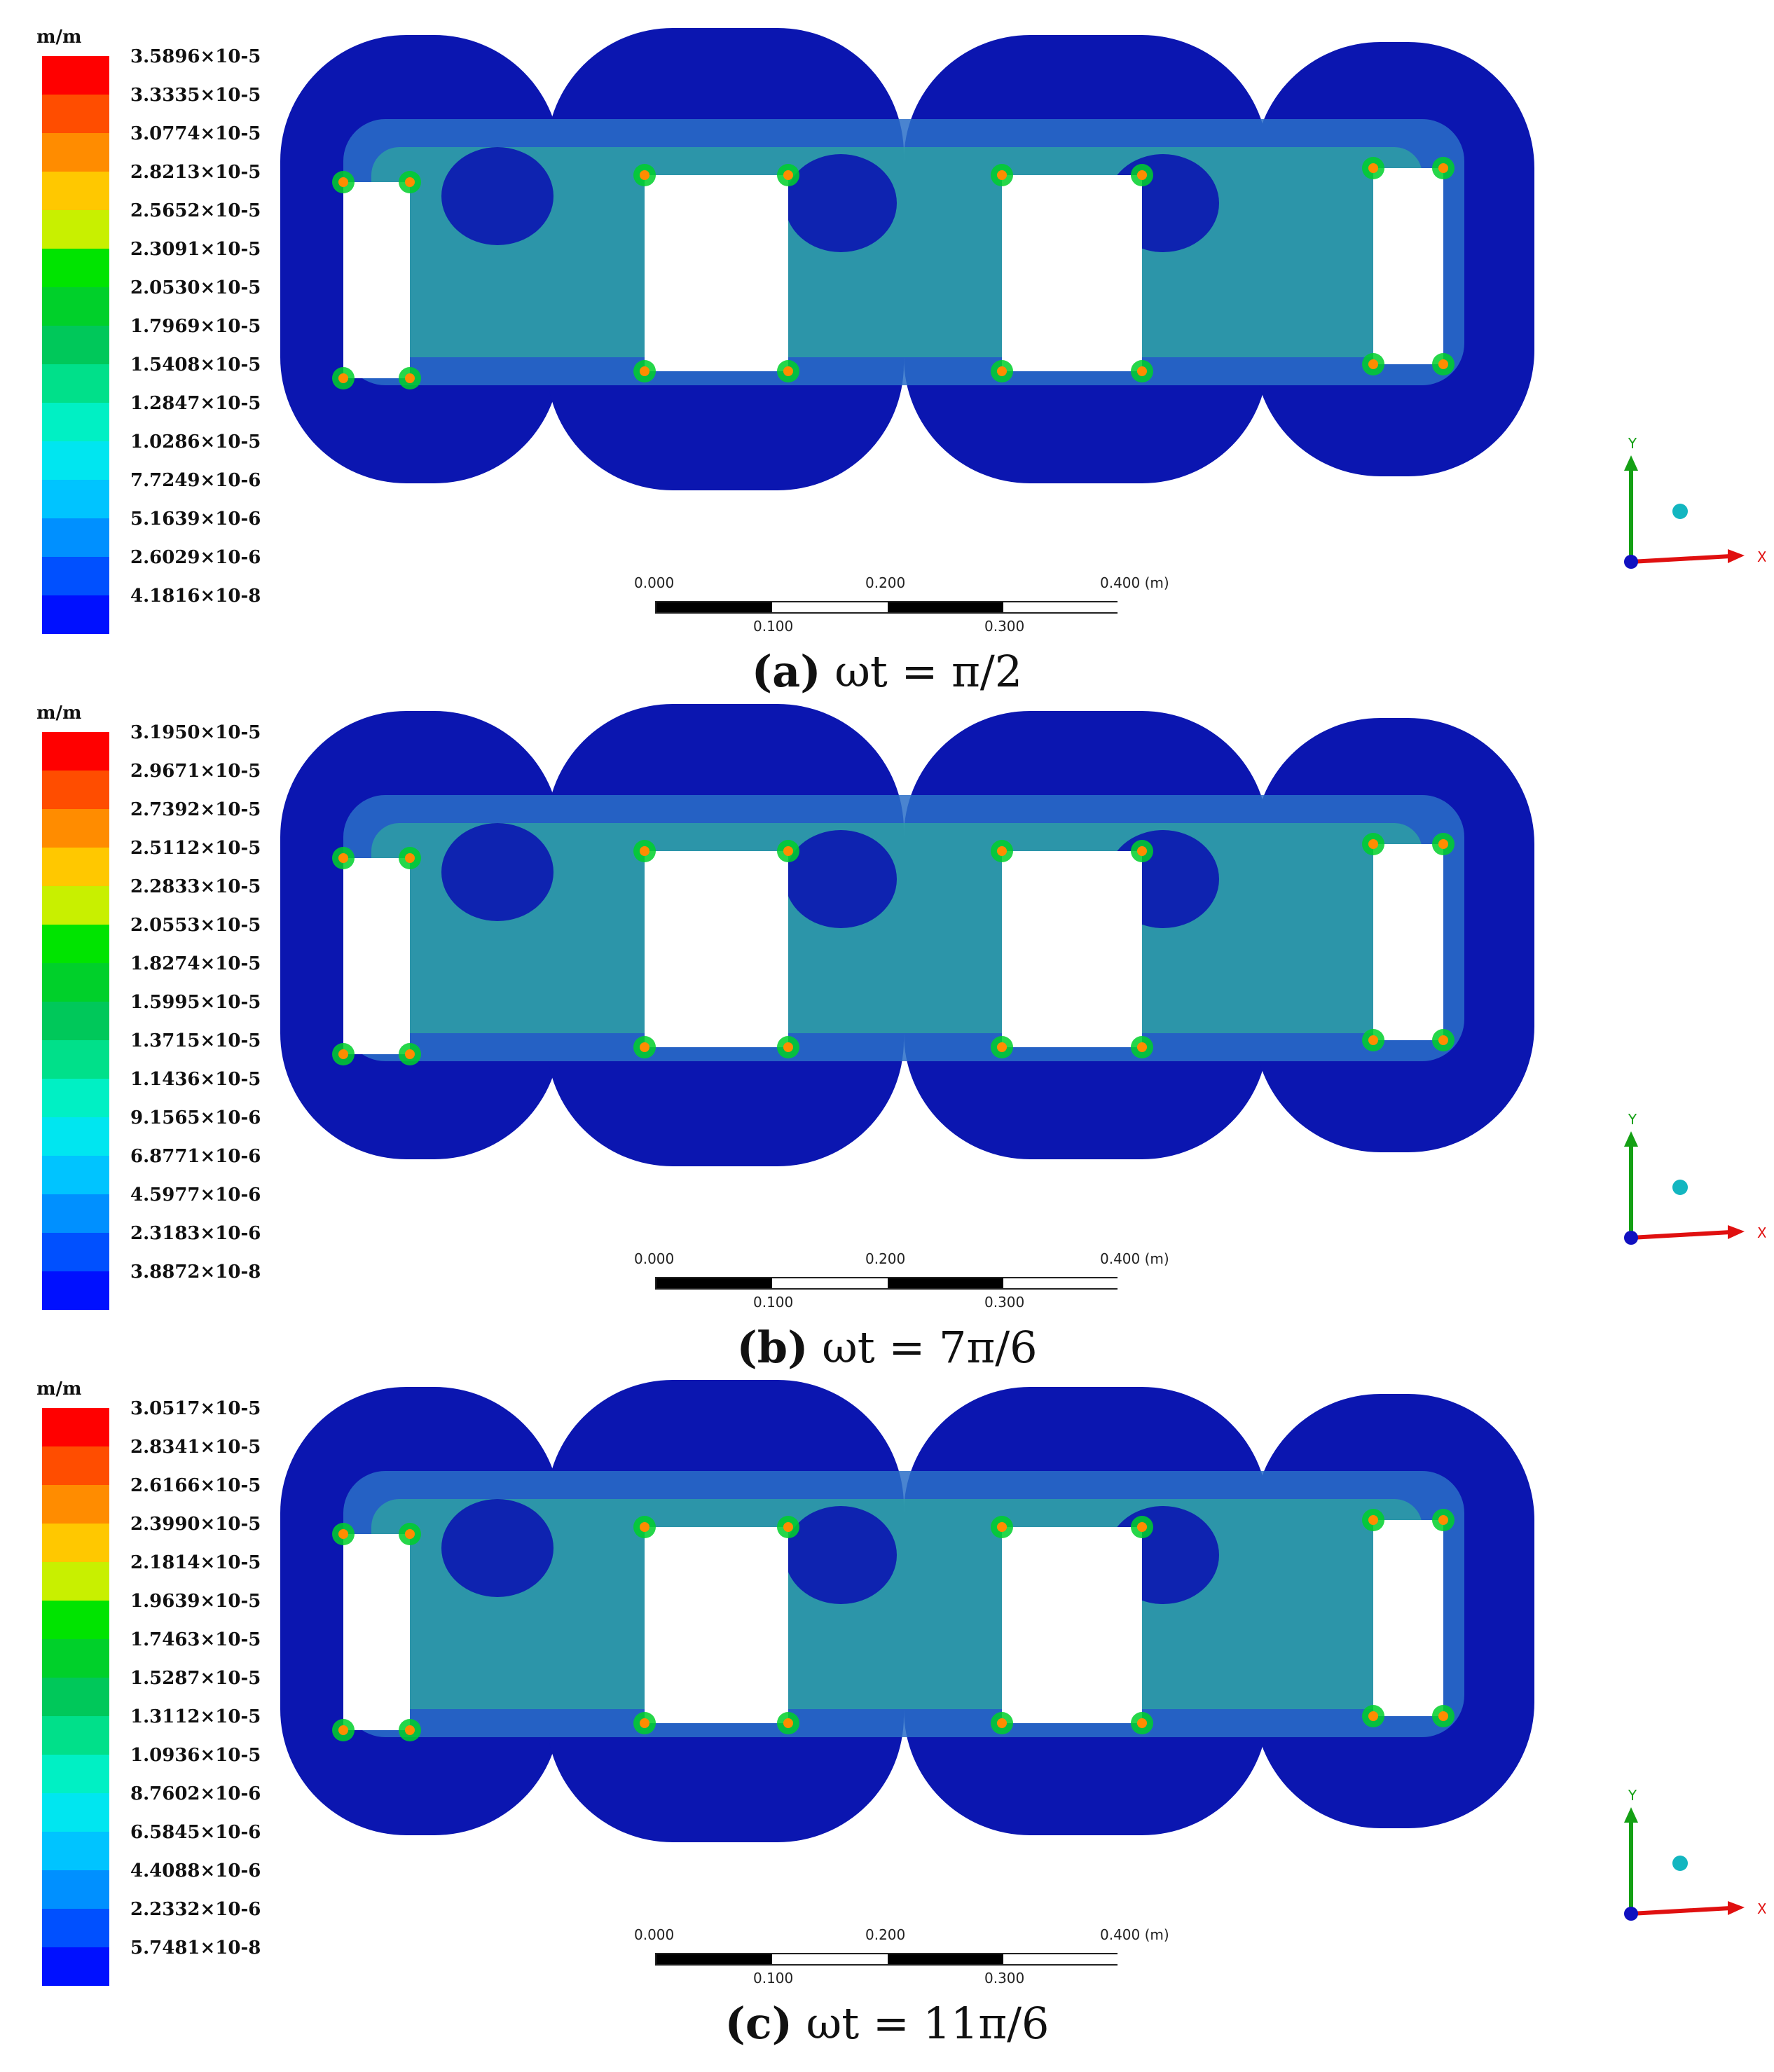  I want to click on legend-value: 4.1816×10-8, so click(195, 597).